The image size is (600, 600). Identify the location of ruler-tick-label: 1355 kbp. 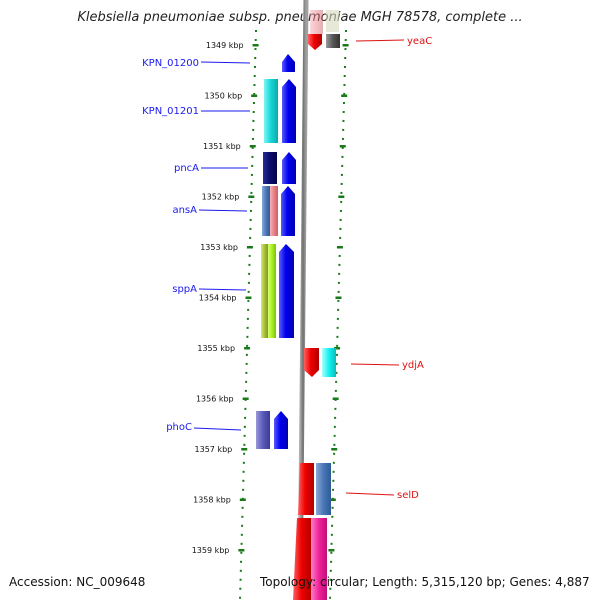
(216, 348).